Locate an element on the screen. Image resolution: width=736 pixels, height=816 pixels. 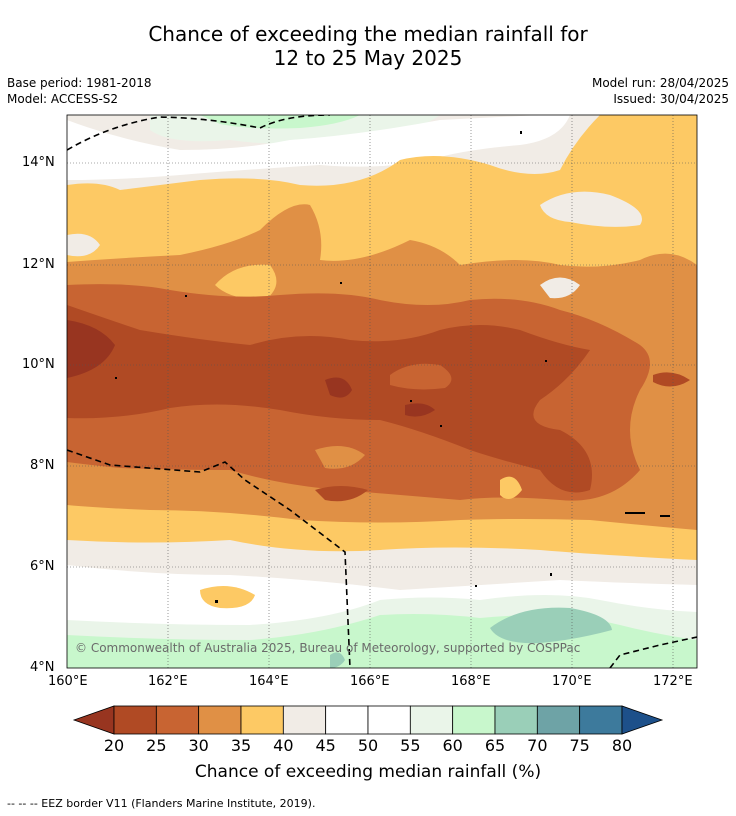
band-50-north is located at coordinates (318, 147).